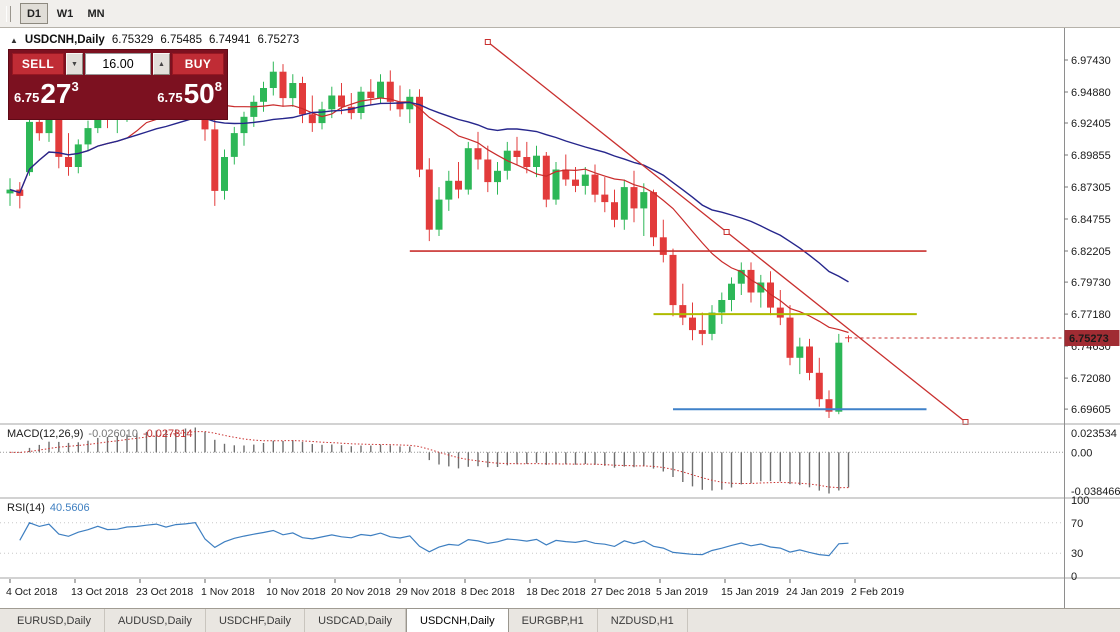 The image size is (1120, 632). Describe the element at coordinates (155, 620) in the screenshot. I see `tab-audusd-daily: AUDUSD,Daily` at that location.